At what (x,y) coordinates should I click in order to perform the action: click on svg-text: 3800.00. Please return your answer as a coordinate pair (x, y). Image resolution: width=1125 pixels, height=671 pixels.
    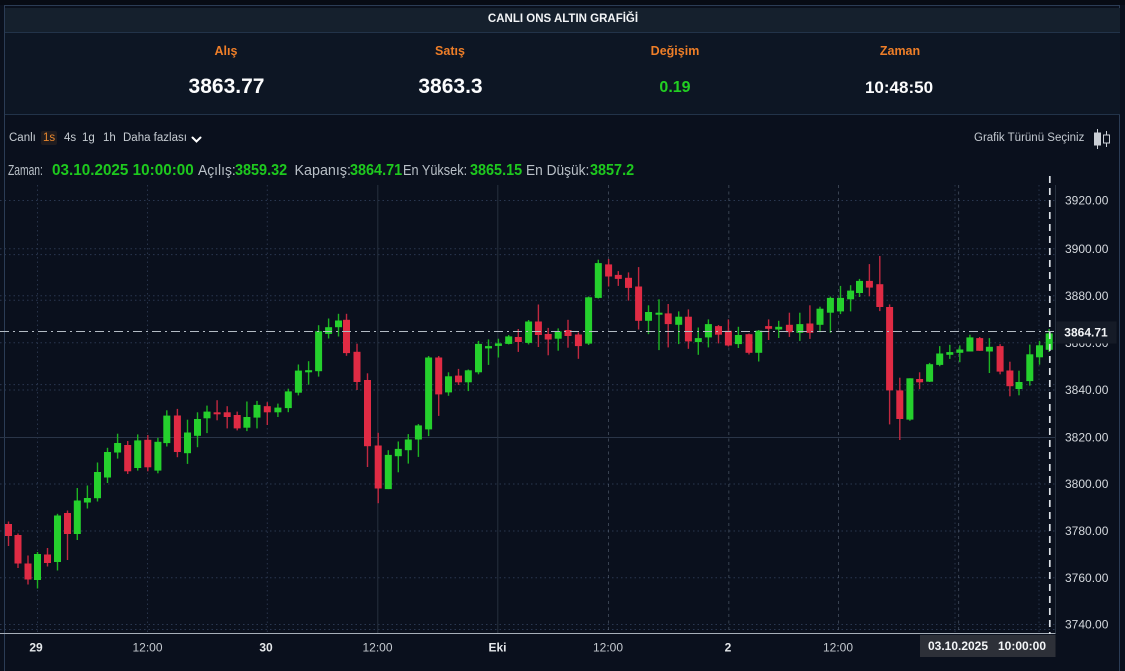
    Looking at the image, I should click on (1087, 484).